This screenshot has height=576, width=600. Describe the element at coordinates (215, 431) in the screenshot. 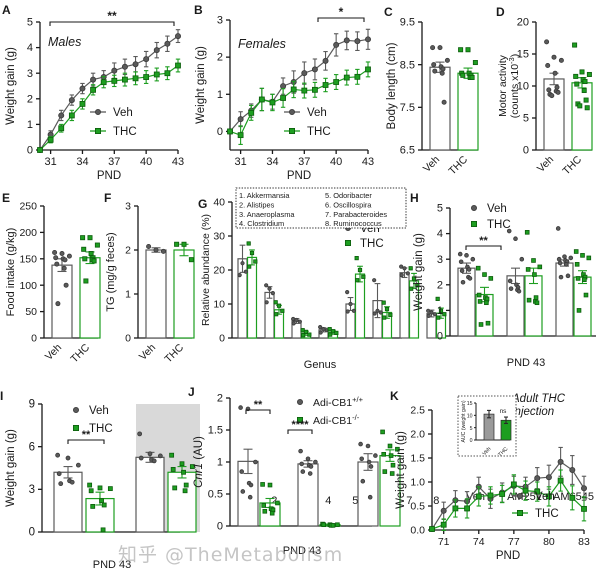

I see `y-tick-label: 1.5` at that location.